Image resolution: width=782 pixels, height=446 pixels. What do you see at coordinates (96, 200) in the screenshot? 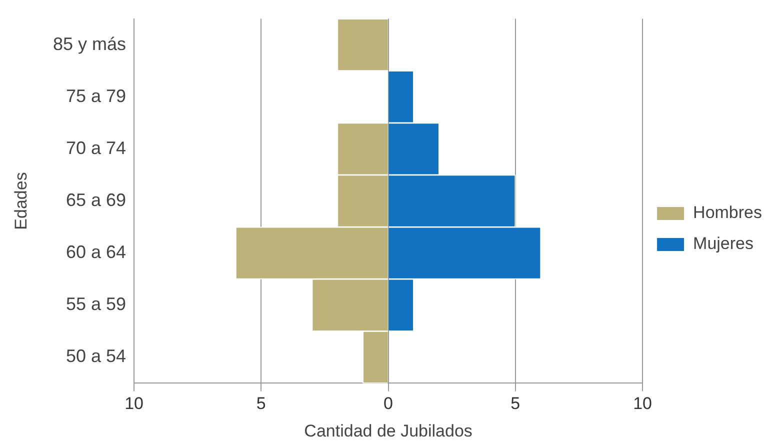
I see `y-tick-label: 65 a 69` at bounding box center [96, 200].